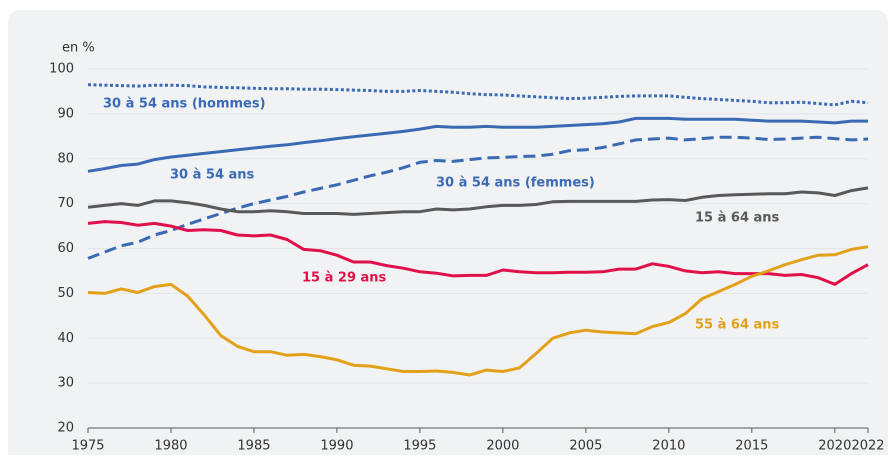 The image size is (896, 459). I want to click on x-tick-label: 2015, so click(751, 446).